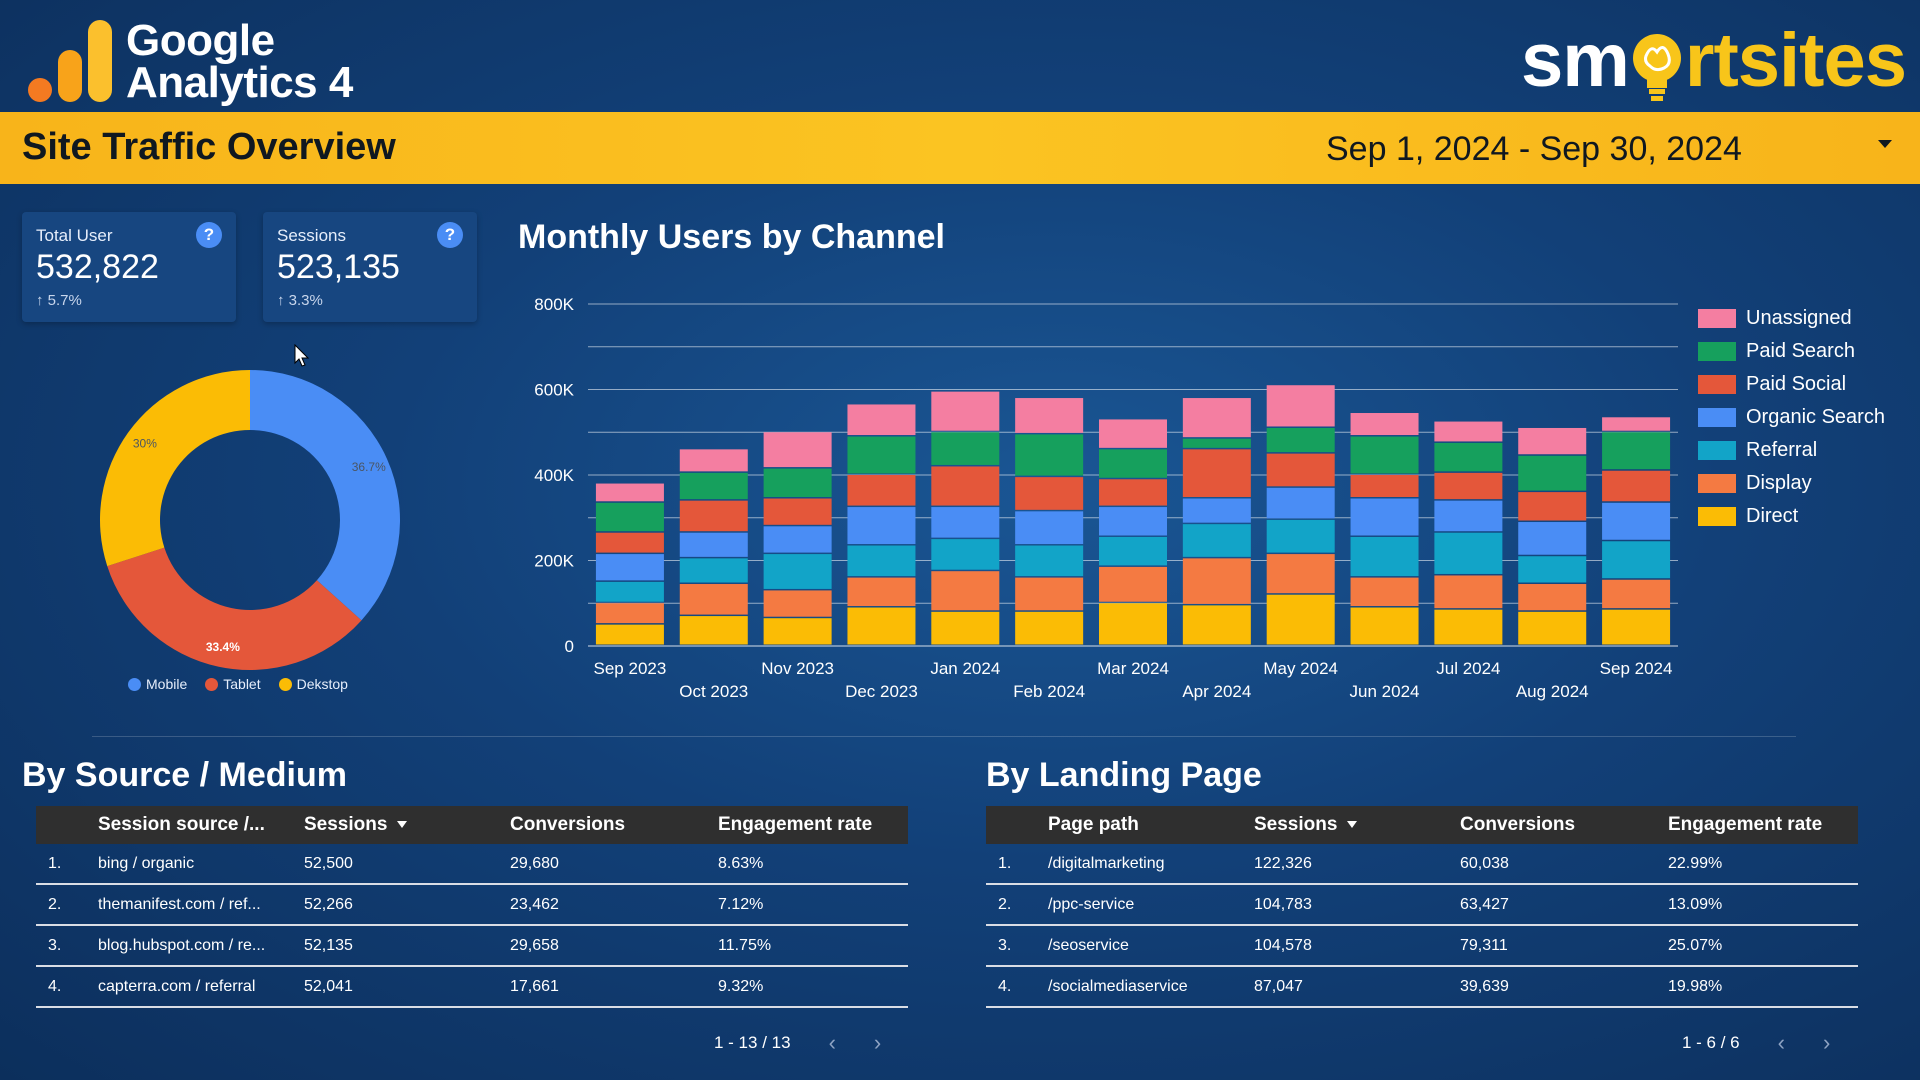  What do you see at coordinates (157, 684) in the screenshot?
I see `legend-item-mobile: Mobile` at bounding box center [157, 684].